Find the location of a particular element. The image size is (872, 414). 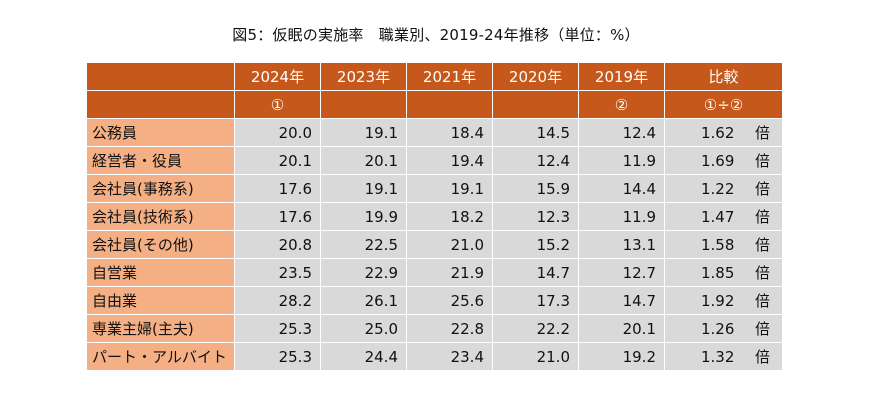

ratio-cell: 1.32 倍 is located at coordinates (723, 356).